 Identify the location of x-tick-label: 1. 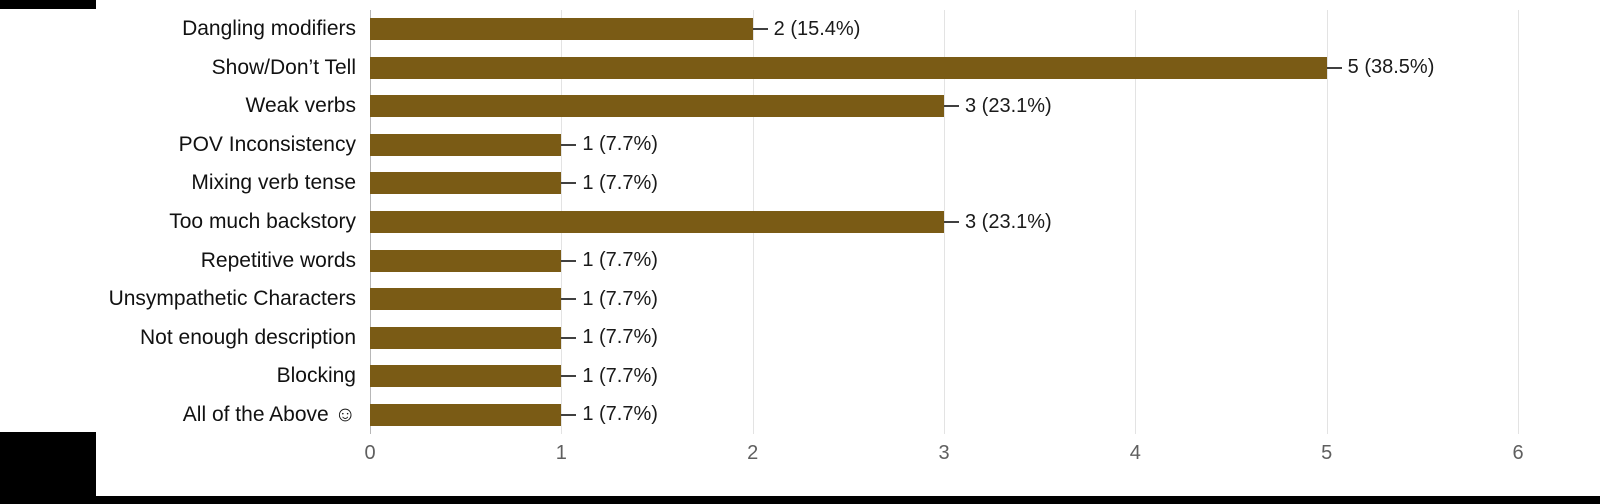
(561, 453).